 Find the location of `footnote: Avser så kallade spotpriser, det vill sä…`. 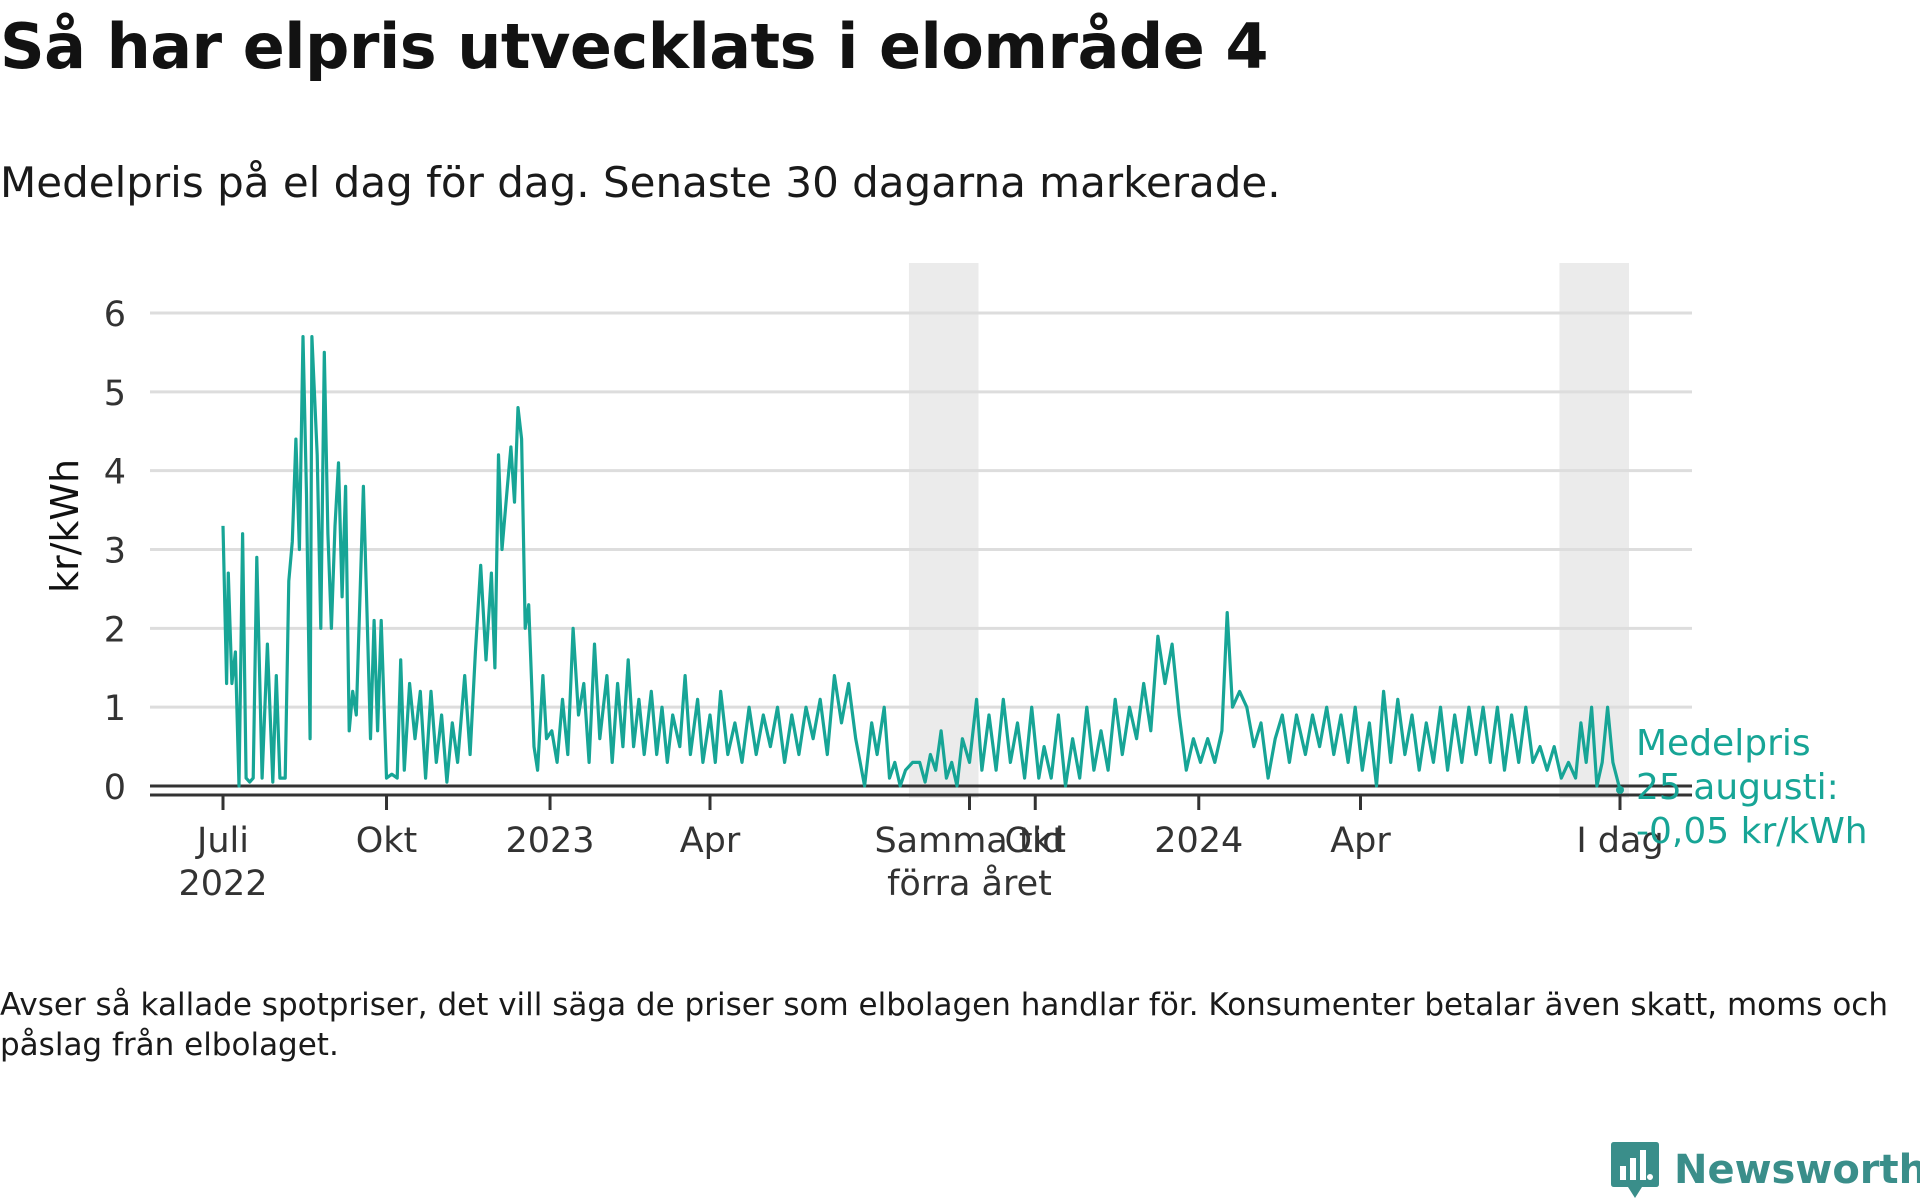

footnote: Avser så kallade spotpriser, det vill sä… is located at coordinates (944, 1025).